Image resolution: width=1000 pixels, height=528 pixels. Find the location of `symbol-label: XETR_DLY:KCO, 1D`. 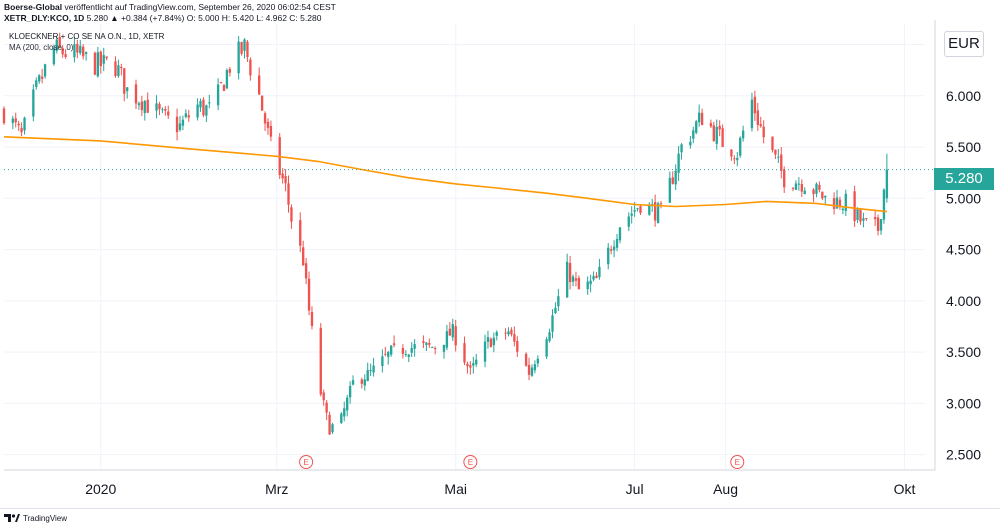

symbol-label: XETR_DLY:KCO, 1D is located at coordinates (44, 18).